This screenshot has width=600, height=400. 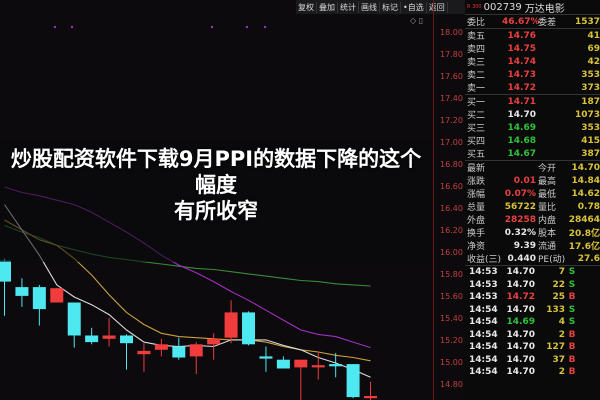 I want to click on trade-volume: 4, so click(x=561, y=322).